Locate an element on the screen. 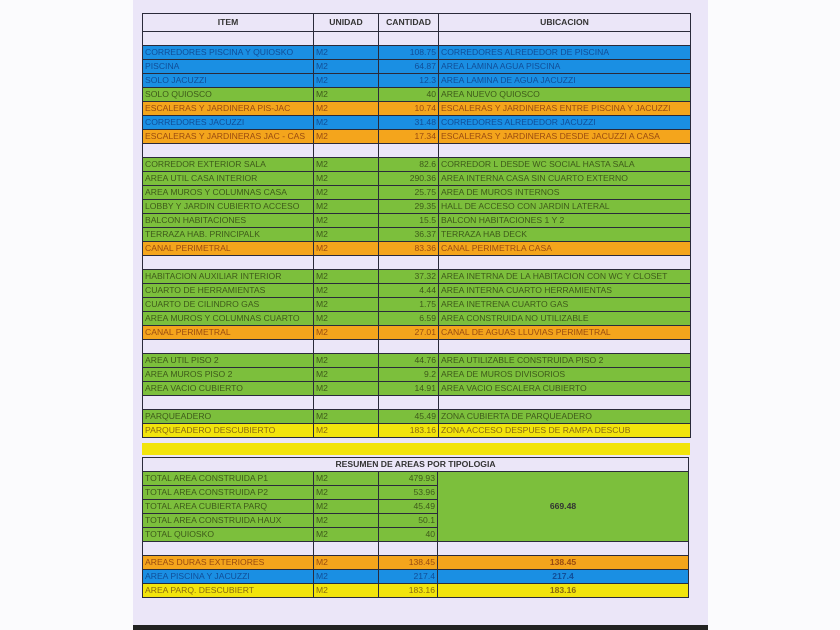 Image resolution: width=840 pixels, height=630 pixels. ubicacion-cell: TERRAZA HAB DECK is located at coordinates (564, 234).